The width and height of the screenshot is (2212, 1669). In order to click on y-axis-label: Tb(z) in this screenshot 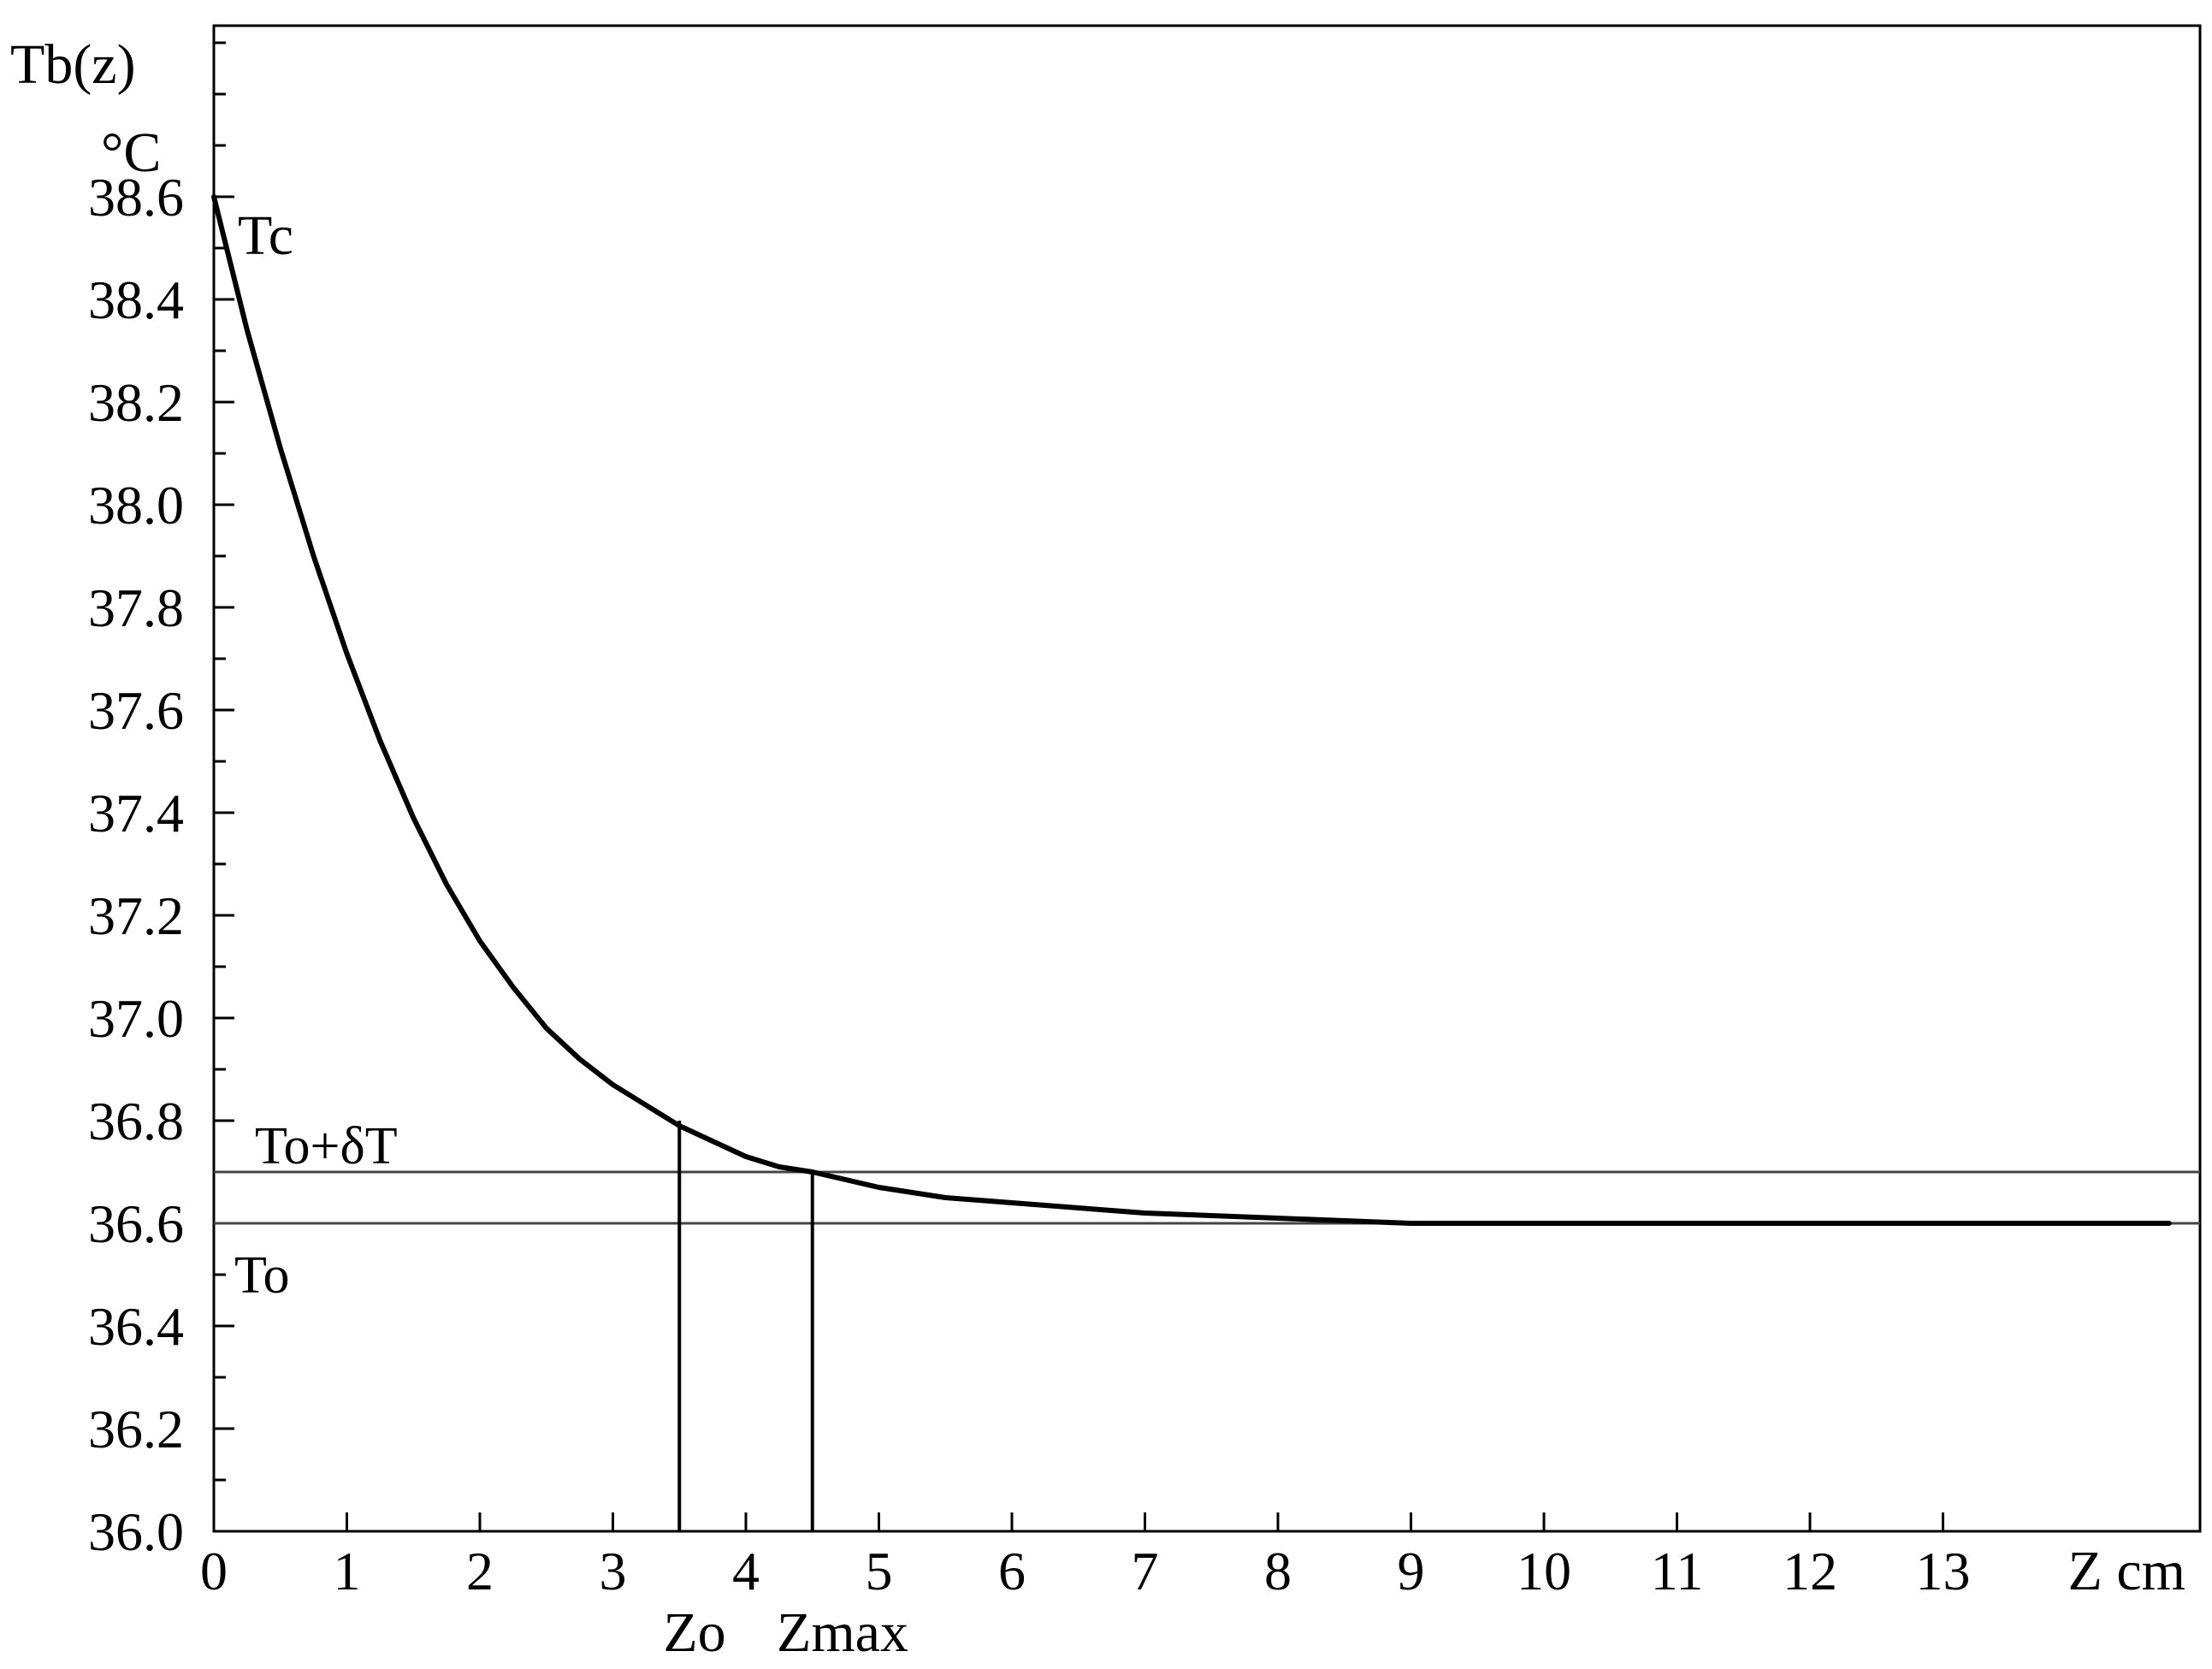, I will do `click(73, 64)`.